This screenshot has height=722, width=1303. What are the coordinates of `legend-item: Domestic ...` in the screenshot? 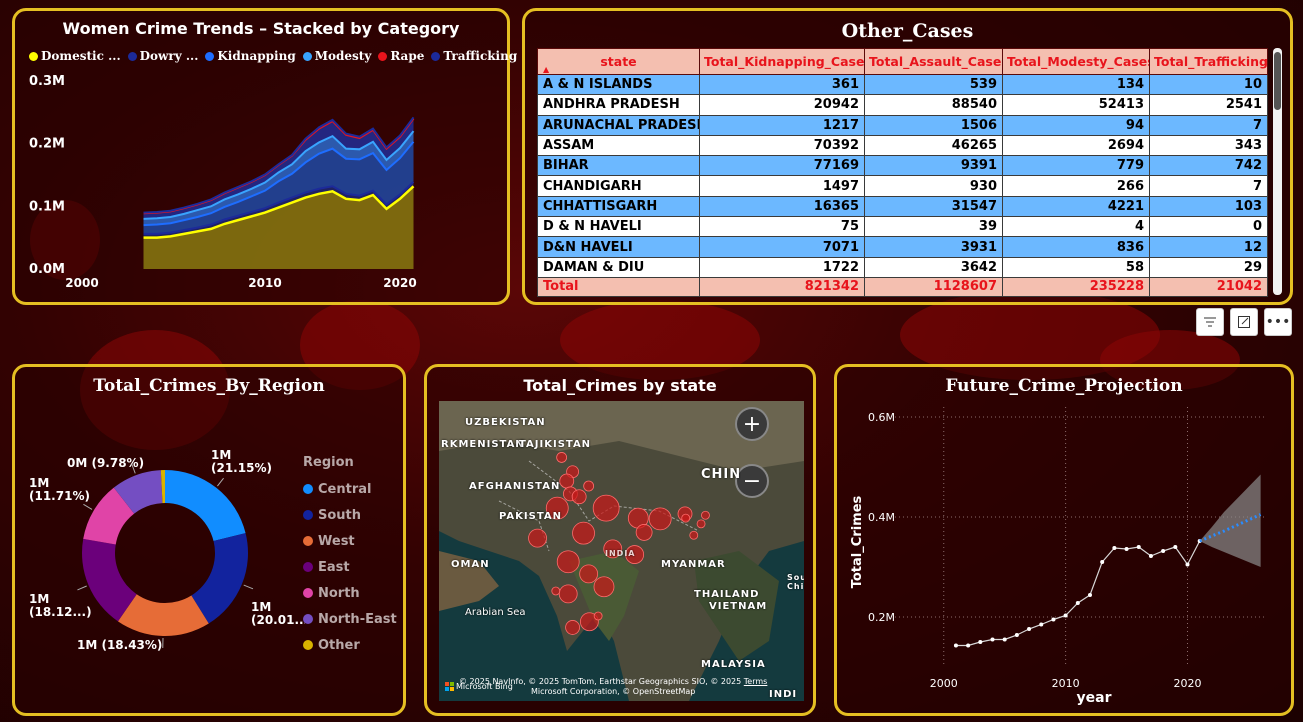 It's located at (75, 56).